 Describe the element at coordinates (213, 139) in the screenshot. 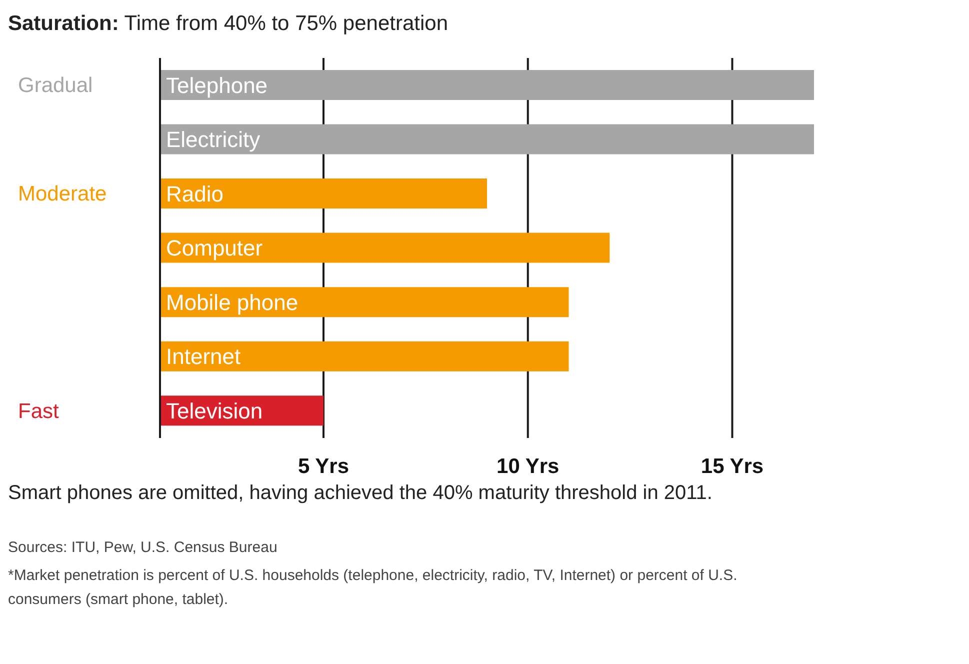

I see `y-tick-label: Electricity` at that location.